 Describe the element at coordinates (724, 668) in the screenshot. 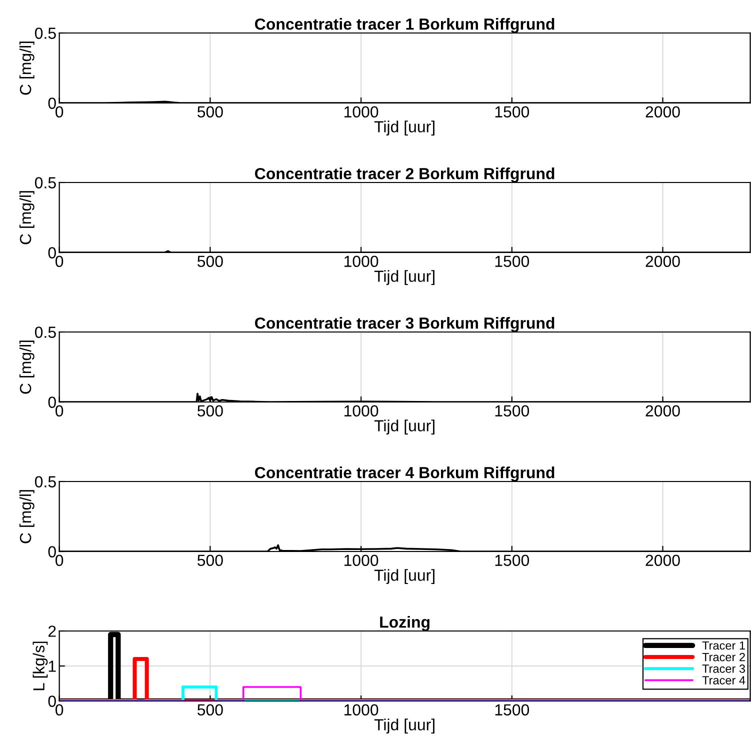

I see `legend-label: Tracer 3` at that location.